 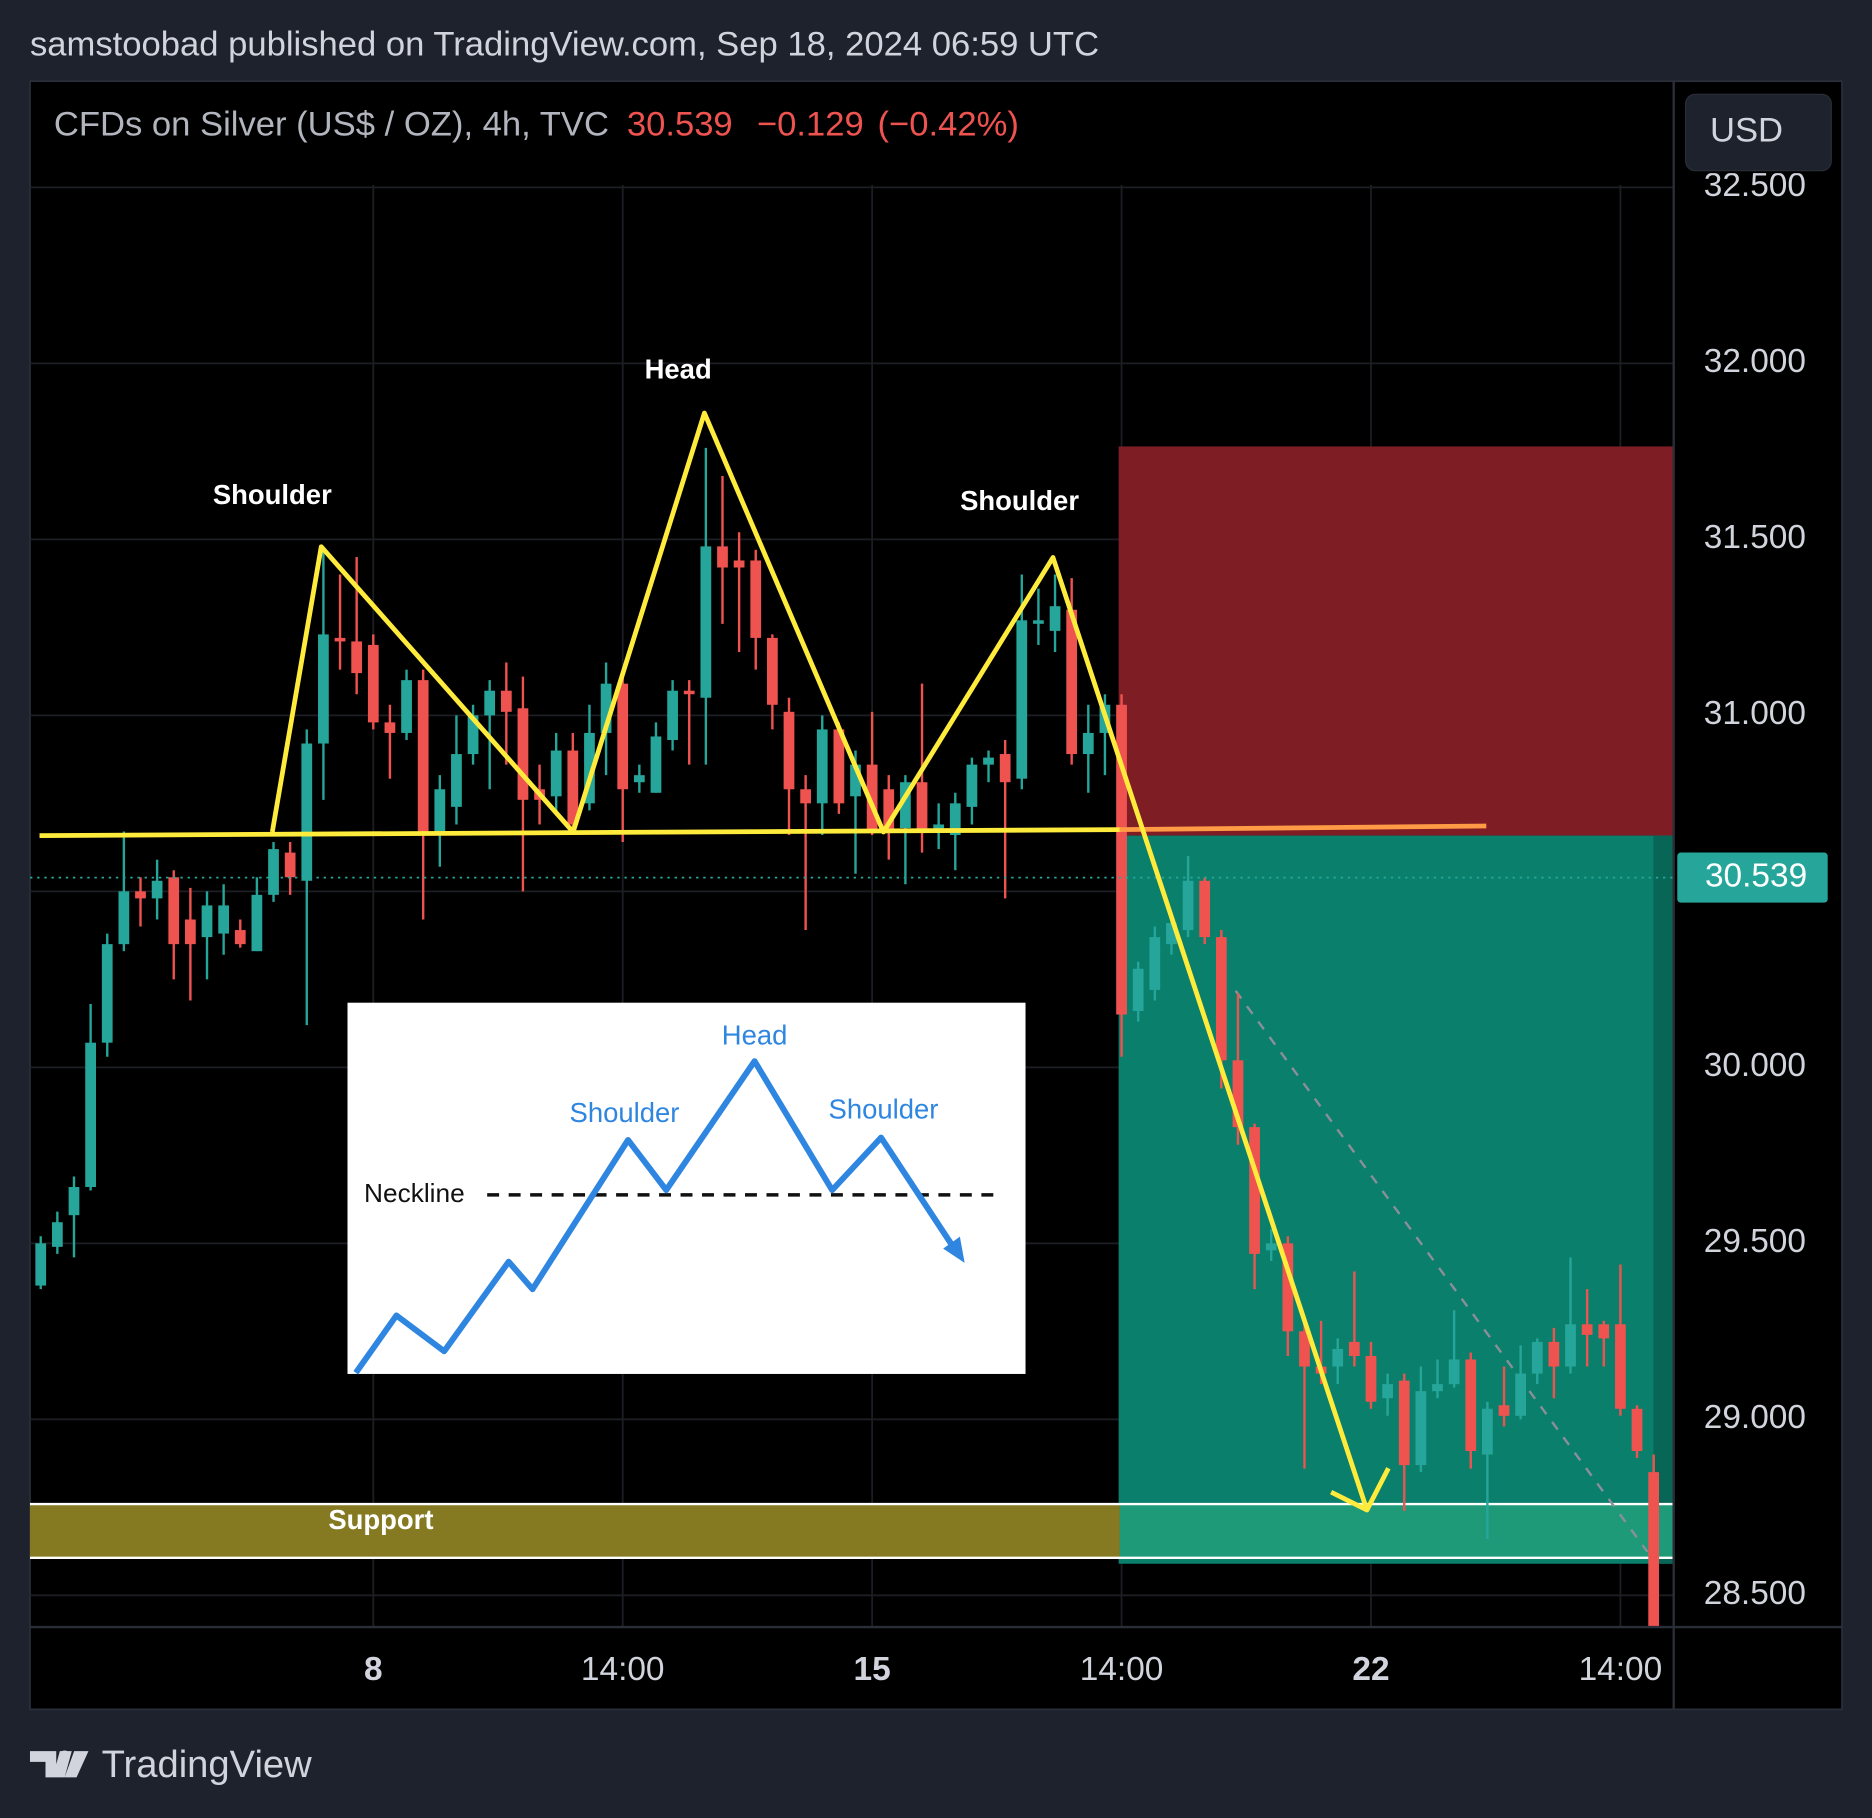 What do you see at coordinates (872, 1669) in the screenshot?
I see `x-tick-label: 15` at bounding box center [872, 1669].